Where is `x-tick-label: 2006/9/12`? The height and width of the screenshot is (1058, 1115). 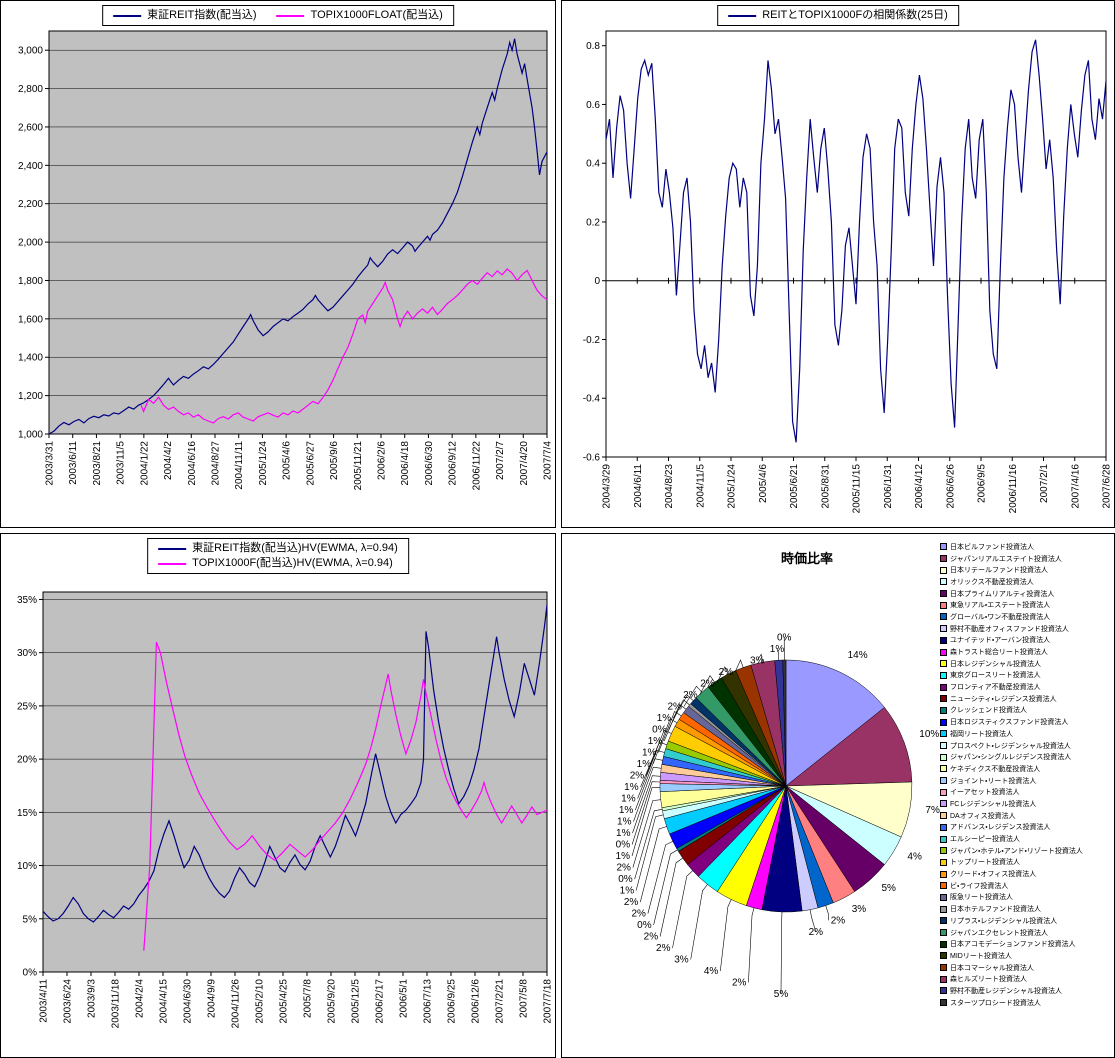
x-tick-label: 2006/9/12 is located at coordinates (453, 463).